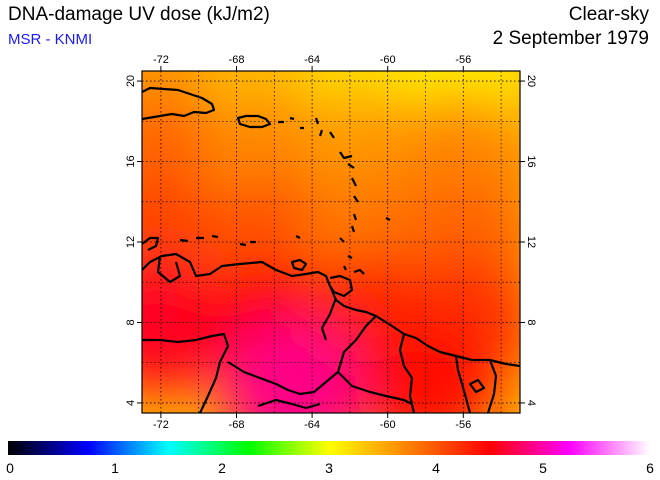 The height and width of the screenshot is (480, 660). Describe the element at coordinates (283, 378) in the screenshot. I see `venezuela-brazil-border` at that location.